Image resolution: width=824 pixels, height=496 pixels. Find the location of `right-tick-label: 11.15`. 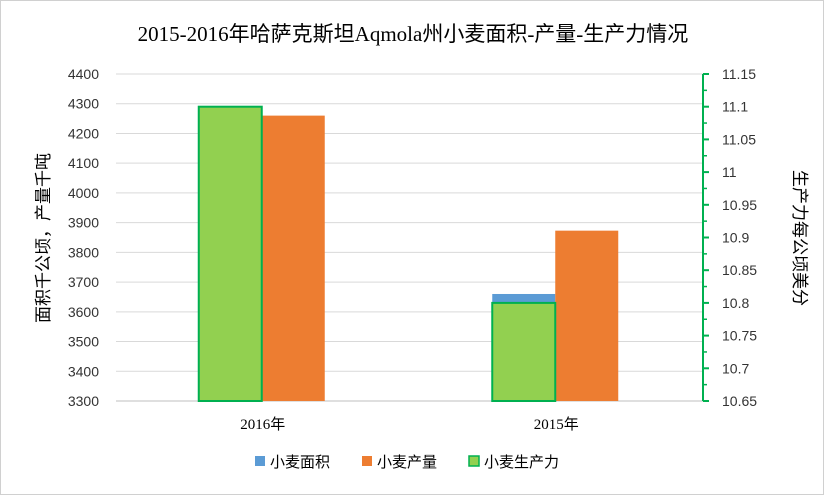

right-tick-label: 11.15 is located at coordinates (739, 74).